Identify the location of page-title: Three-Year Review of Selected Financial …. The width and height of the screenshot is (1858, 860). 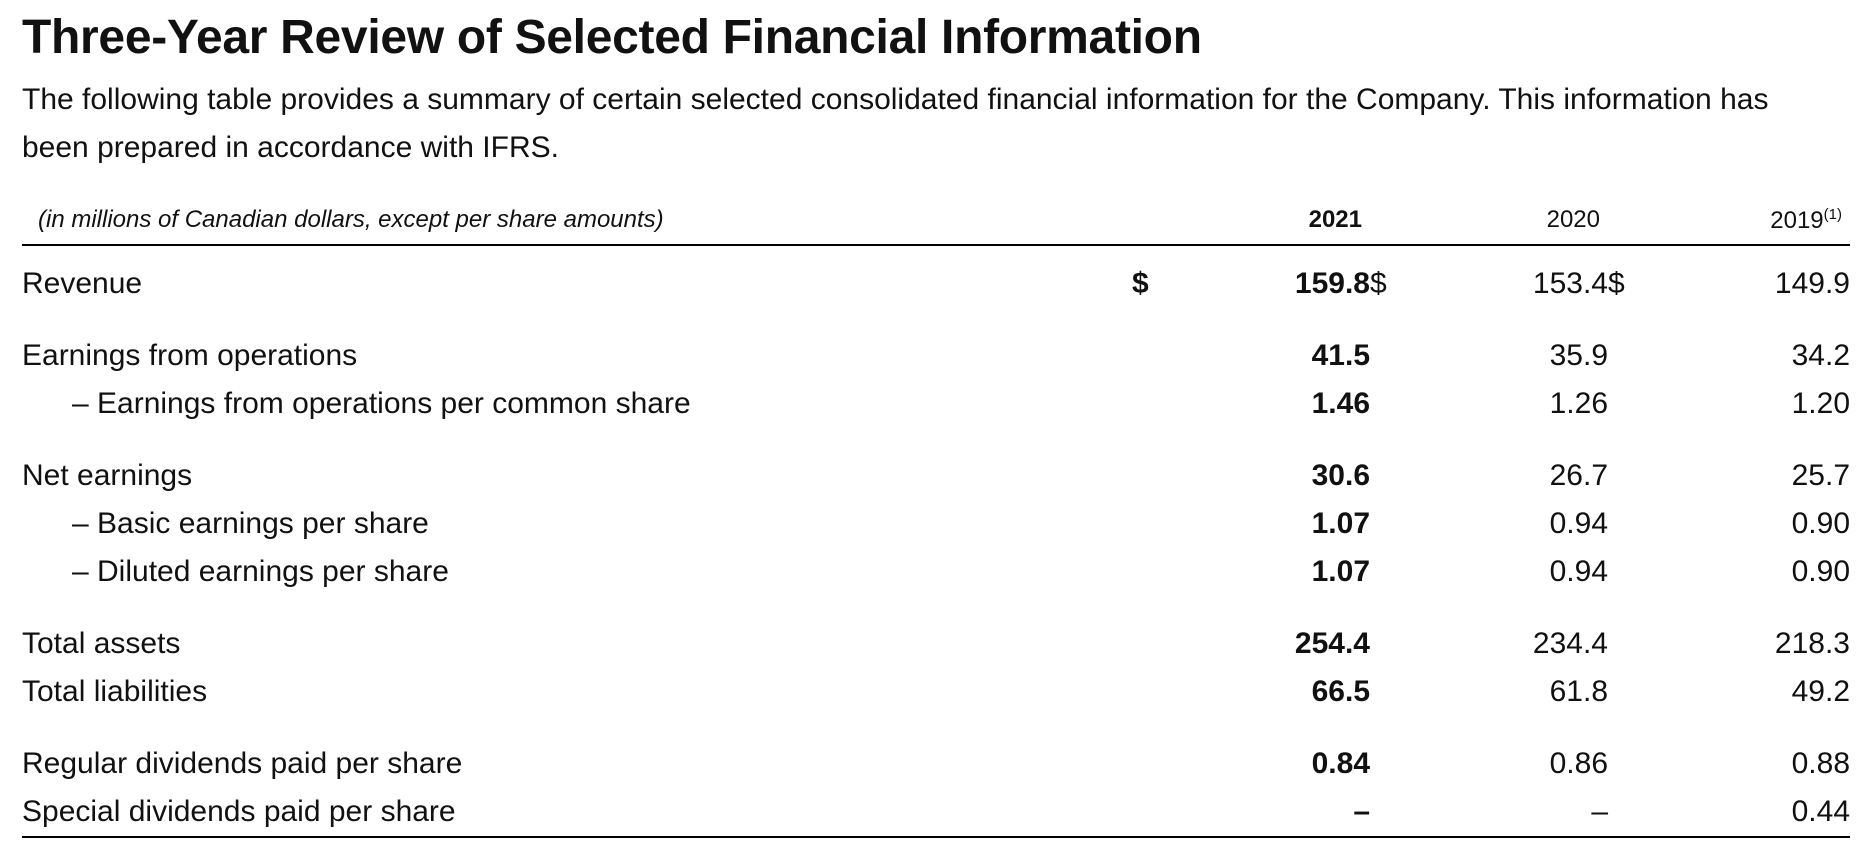
(612, 37).